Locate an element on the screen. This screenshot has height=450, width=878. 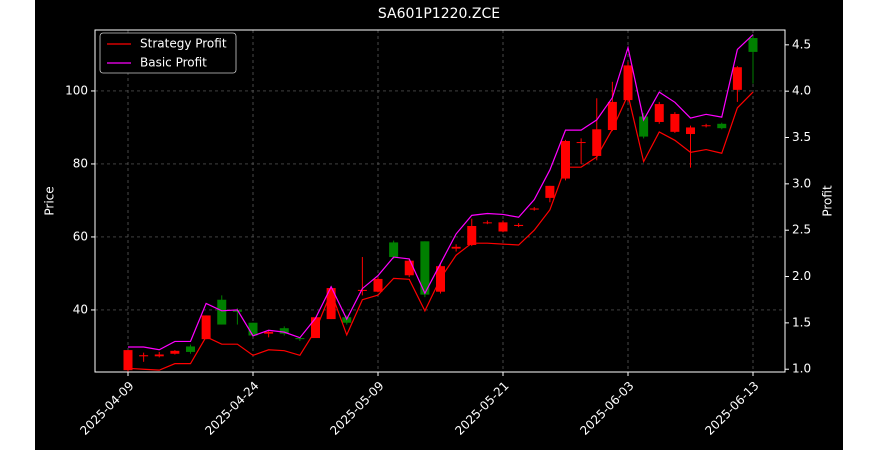
legend-box is located at coordinates (168, 53).